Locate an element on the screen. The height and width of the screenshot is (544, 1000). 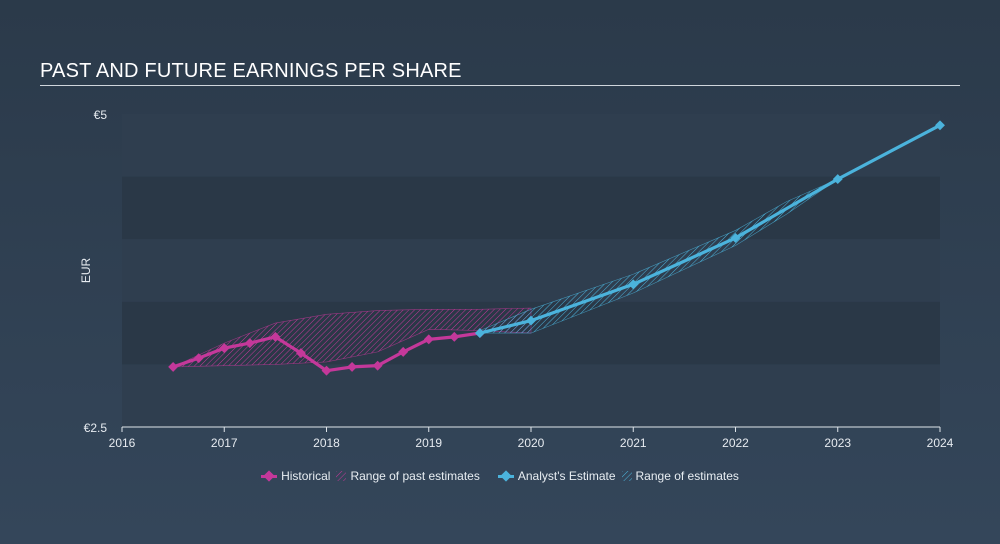
y-axis-label: EUR is located at coordinates (86, 271).